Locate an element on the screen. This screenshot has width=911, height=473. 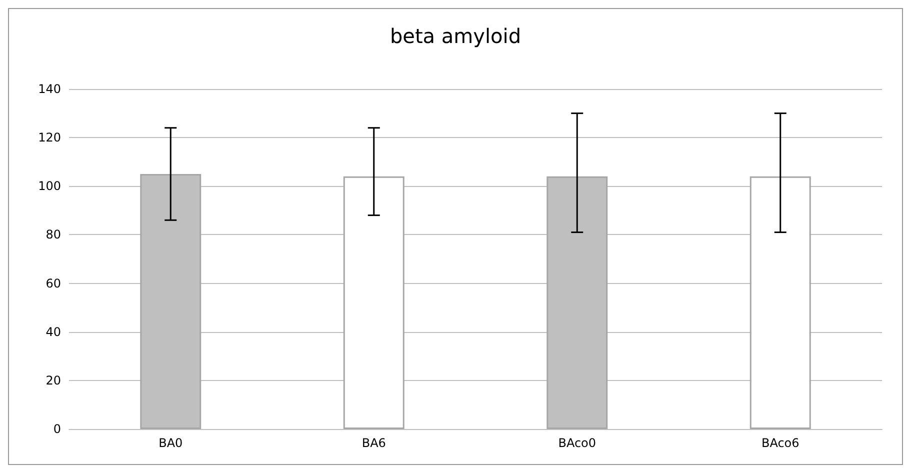
y-tick-label: 40 is located at coordinates (53, 331).